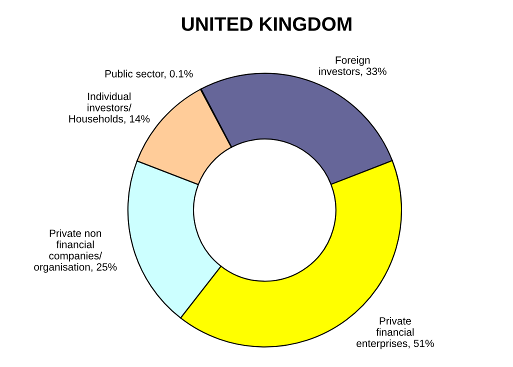 The height and width of the screenshot is (367, 513). I want to click on slice-label: Foreign investors, 33%, so click(352, 66).